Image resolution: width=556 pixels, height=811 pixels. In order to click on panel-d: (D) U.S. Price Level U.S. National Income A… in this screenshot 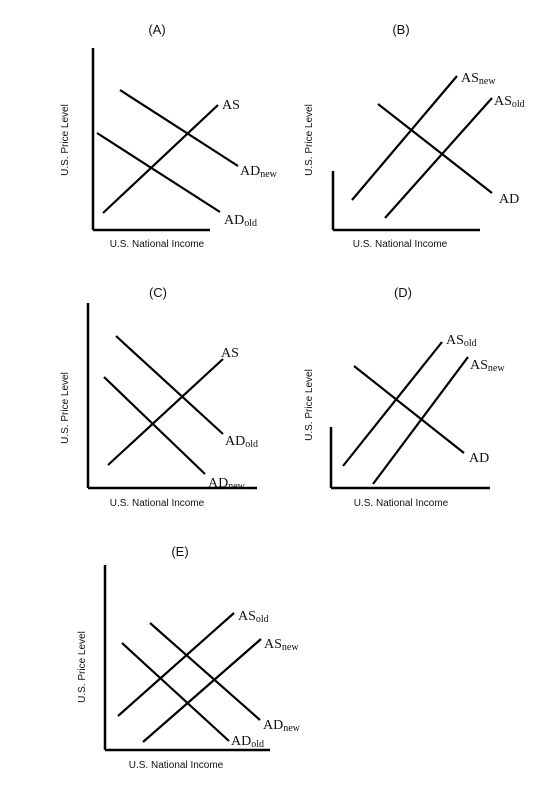, I will do `click(404, 397)`.